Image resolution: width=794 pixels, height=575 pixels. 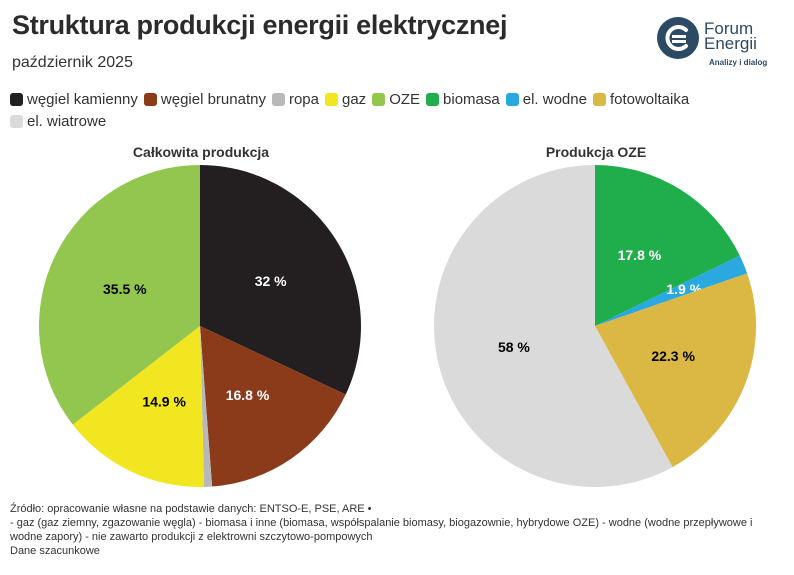 What do you see at coordinates (213, 99) in the screenshot?
I see `legend-label: węgiel brunatny` at bounding box center [213, 99].